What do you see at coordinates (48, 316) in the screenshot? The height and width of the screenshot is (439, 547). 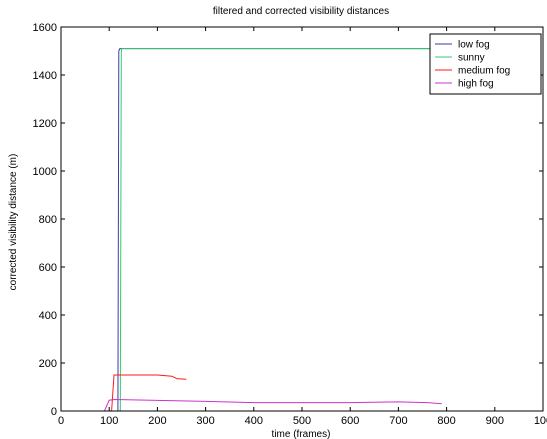 I see `y-tick-label: 400` at bounding box center [48, 316].